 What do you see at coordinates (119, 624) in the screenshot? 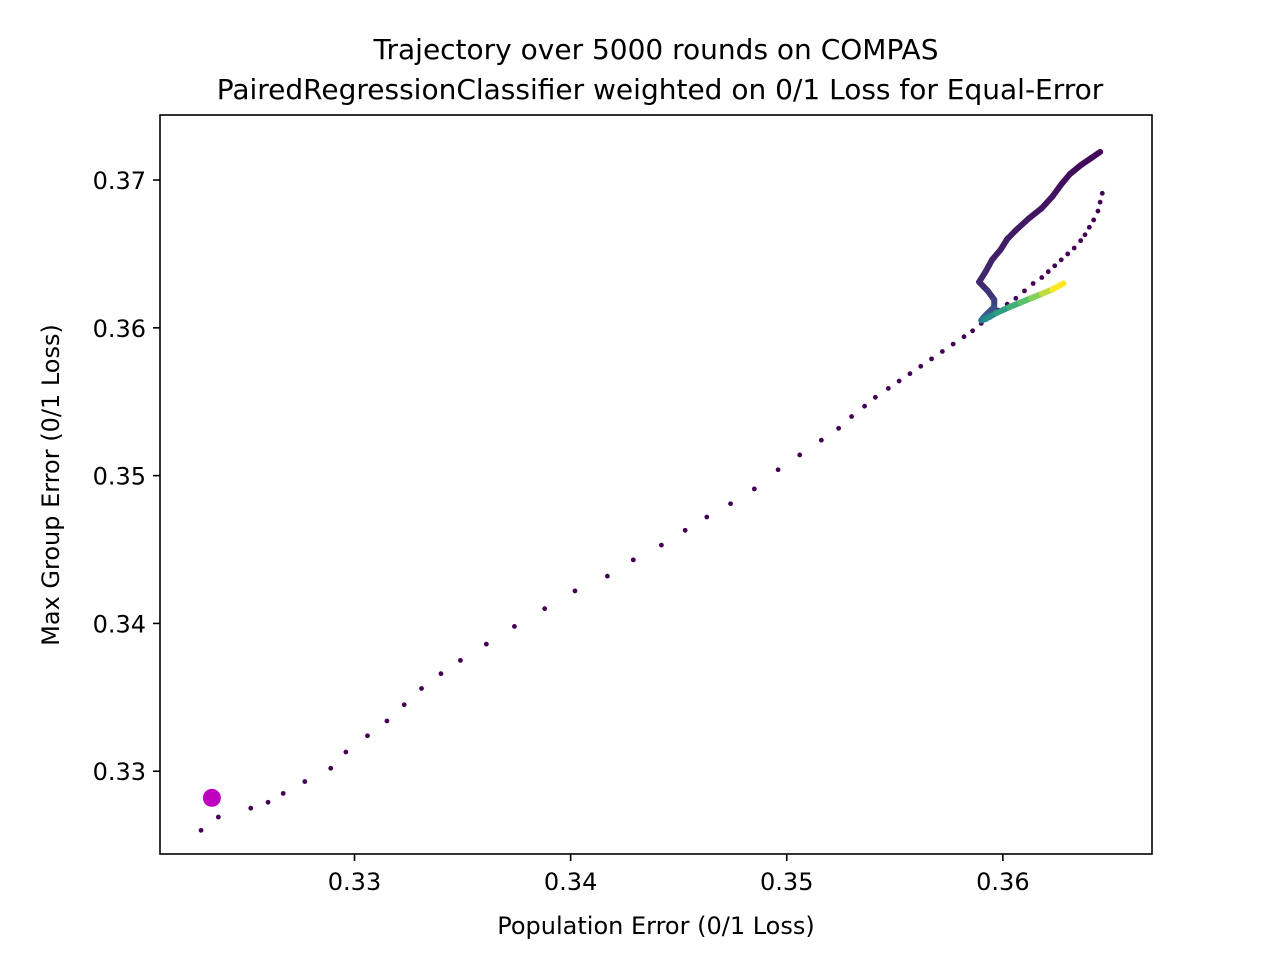
I see `y-tick-label: 0.34` at bounding box center [119, 624].